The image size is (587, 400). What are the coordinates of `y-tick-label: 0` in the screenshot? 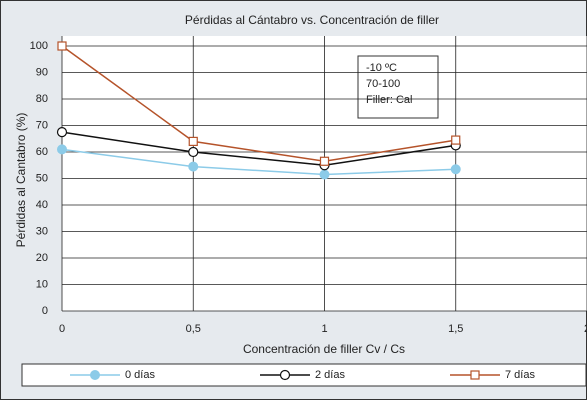 It's located at (45, 311).